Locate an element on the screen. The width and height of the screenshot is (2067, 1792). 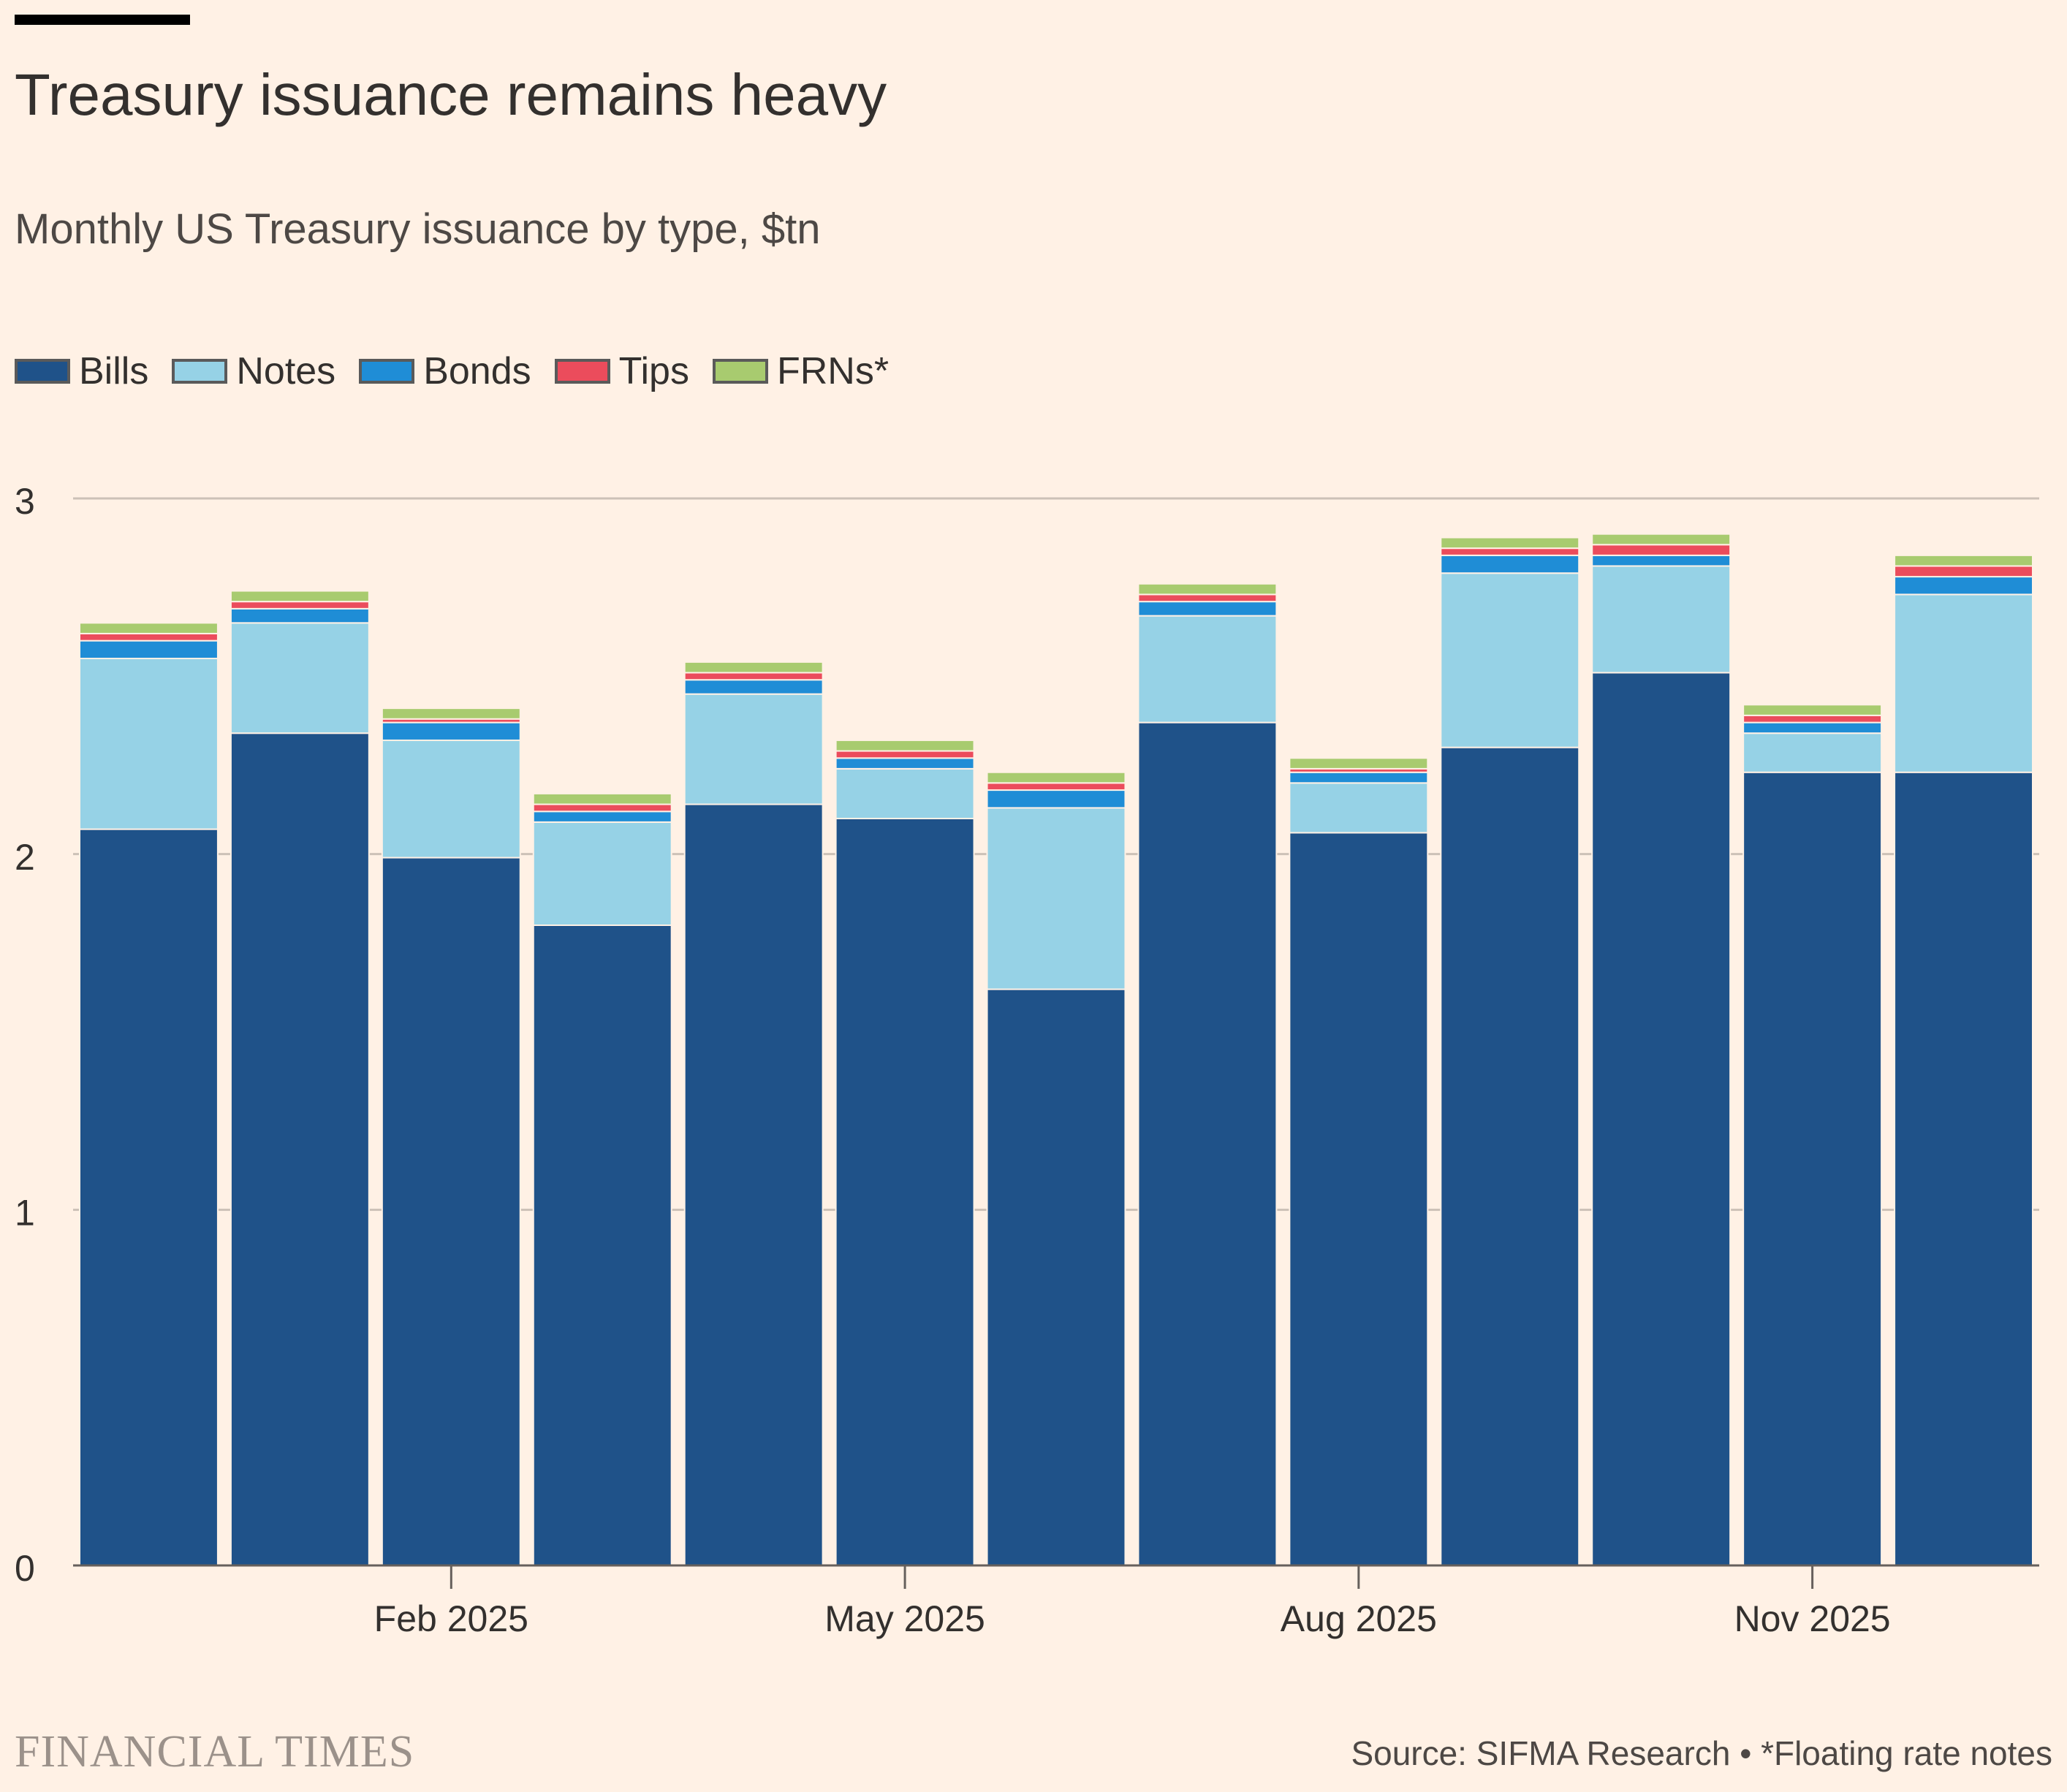
y-tick-label: 2 is located at coordinates (25, 857).